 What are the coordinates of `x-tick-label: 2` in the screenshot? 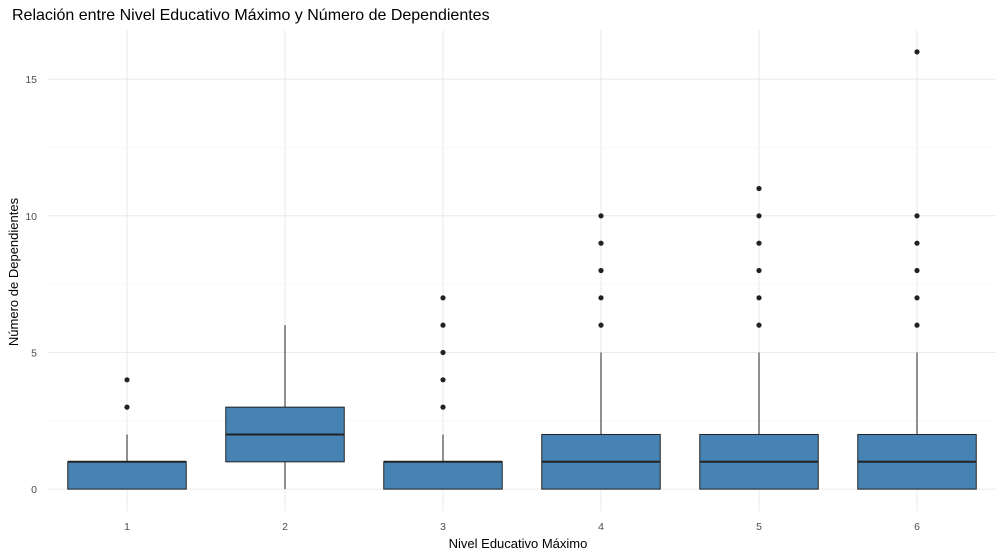 It's located at (285, 527).